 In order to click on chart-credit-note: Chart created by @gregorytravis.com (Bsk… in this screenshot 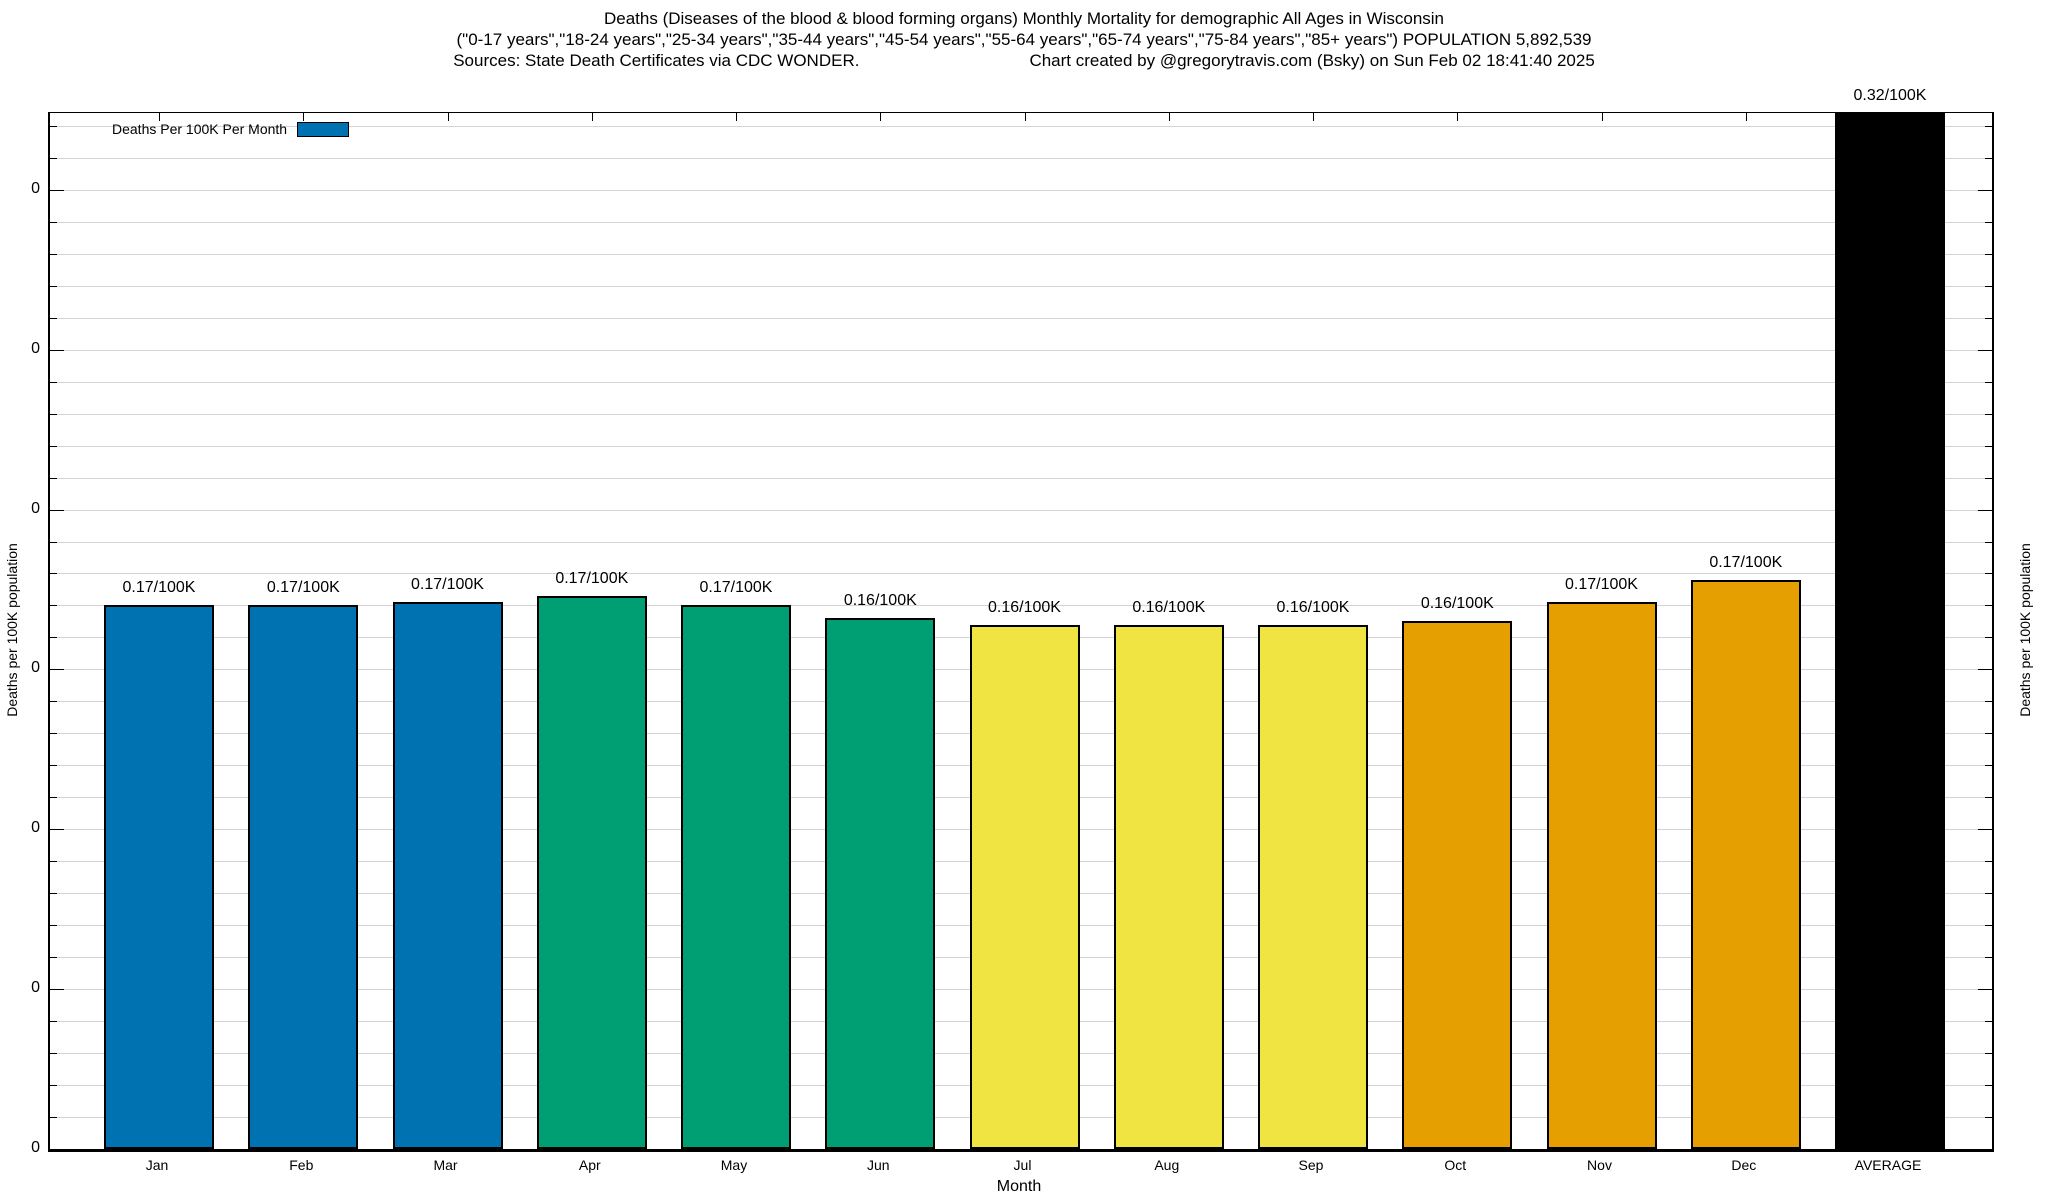, I will do `click(1312, 60)`.